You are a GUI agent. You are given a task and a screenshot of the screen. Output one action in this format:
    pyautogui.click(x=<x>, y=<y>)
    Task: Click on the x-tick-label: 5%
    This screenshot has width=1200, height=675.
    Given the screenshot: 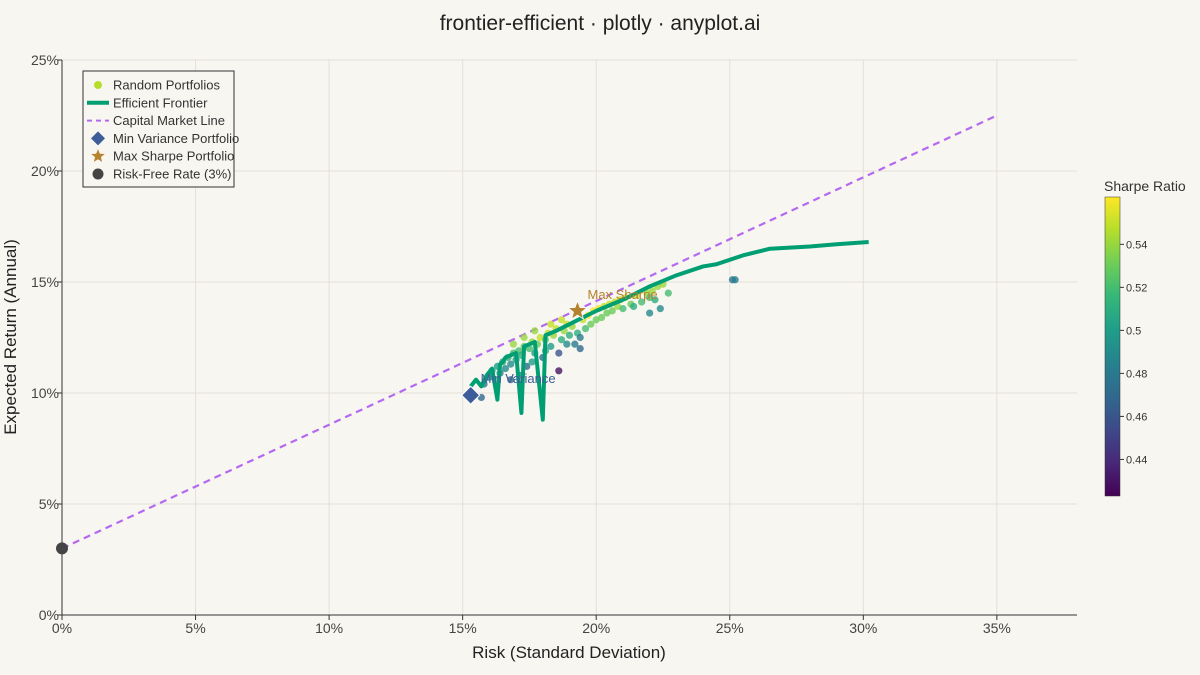 What is the action you would take?
    pyautogui.click(x=195, y=628)
    